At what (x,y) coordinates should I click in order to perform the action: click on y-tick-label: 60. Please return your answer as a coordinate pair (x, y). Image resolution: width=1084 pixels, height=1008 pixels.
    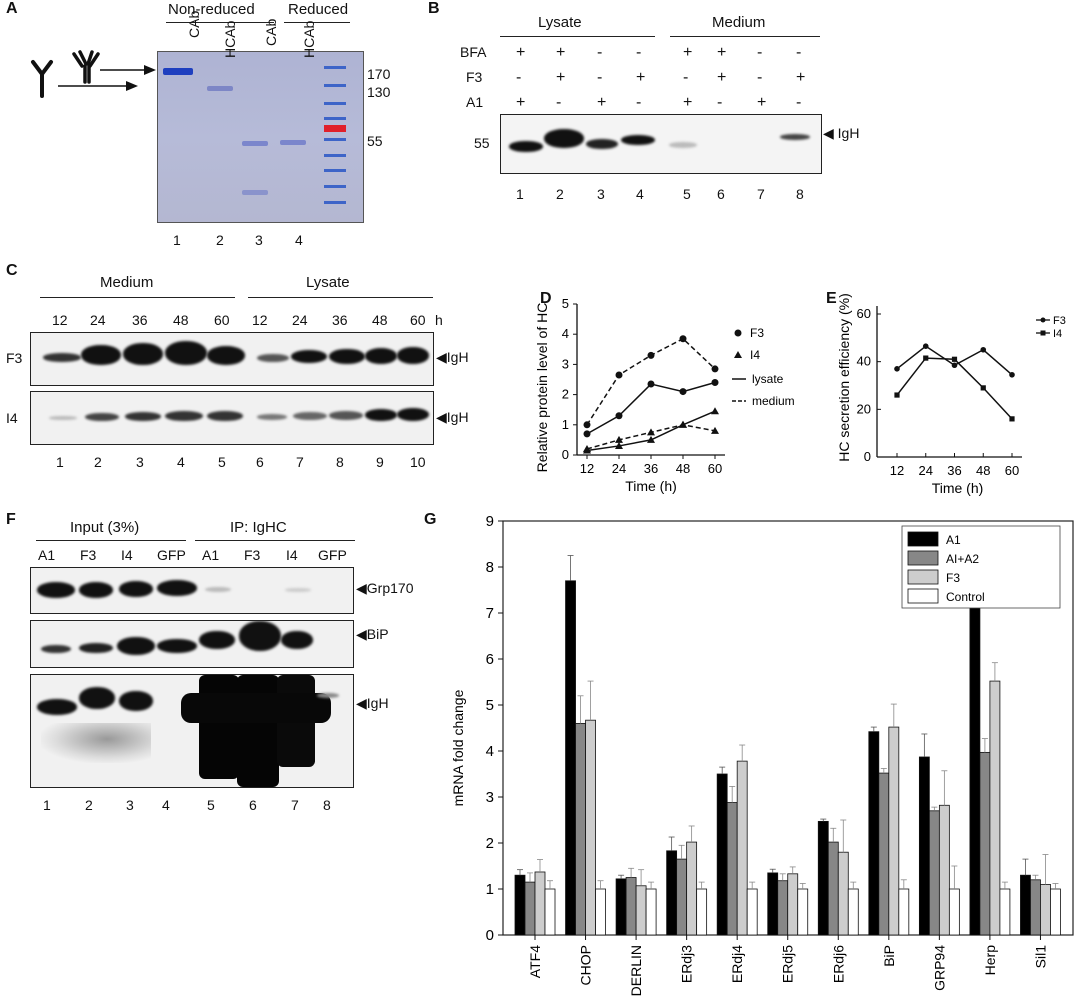
    Looking at the image, I should click on (864, 313).